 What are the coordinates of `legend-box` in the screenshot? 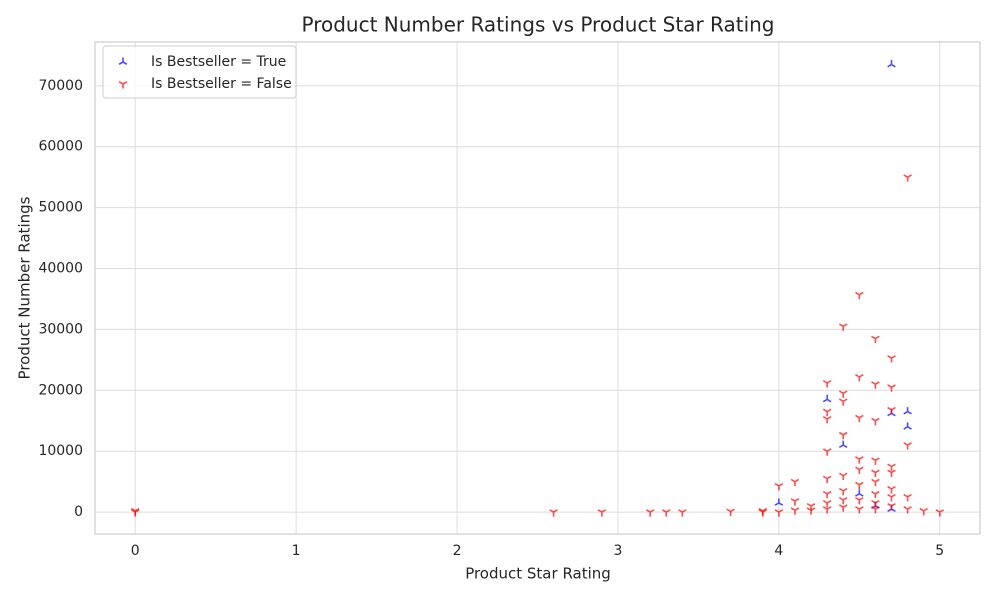 It's located at (199, 72).